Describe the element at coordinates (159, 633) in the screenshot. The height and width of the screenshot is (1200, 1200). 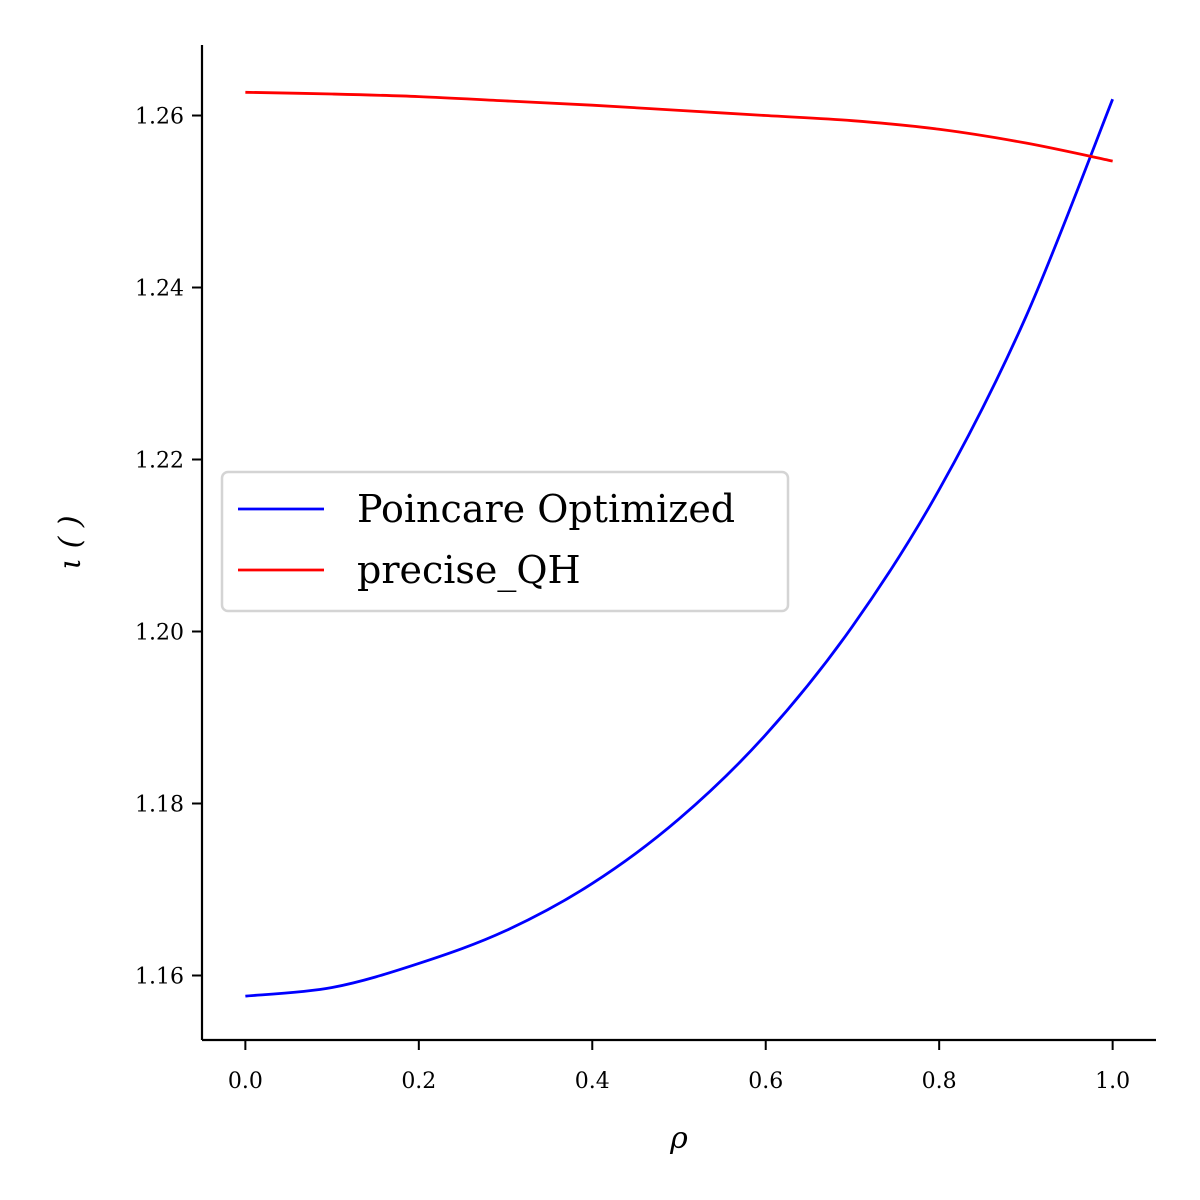
I see `y-tick-label: 1.20` at that location.